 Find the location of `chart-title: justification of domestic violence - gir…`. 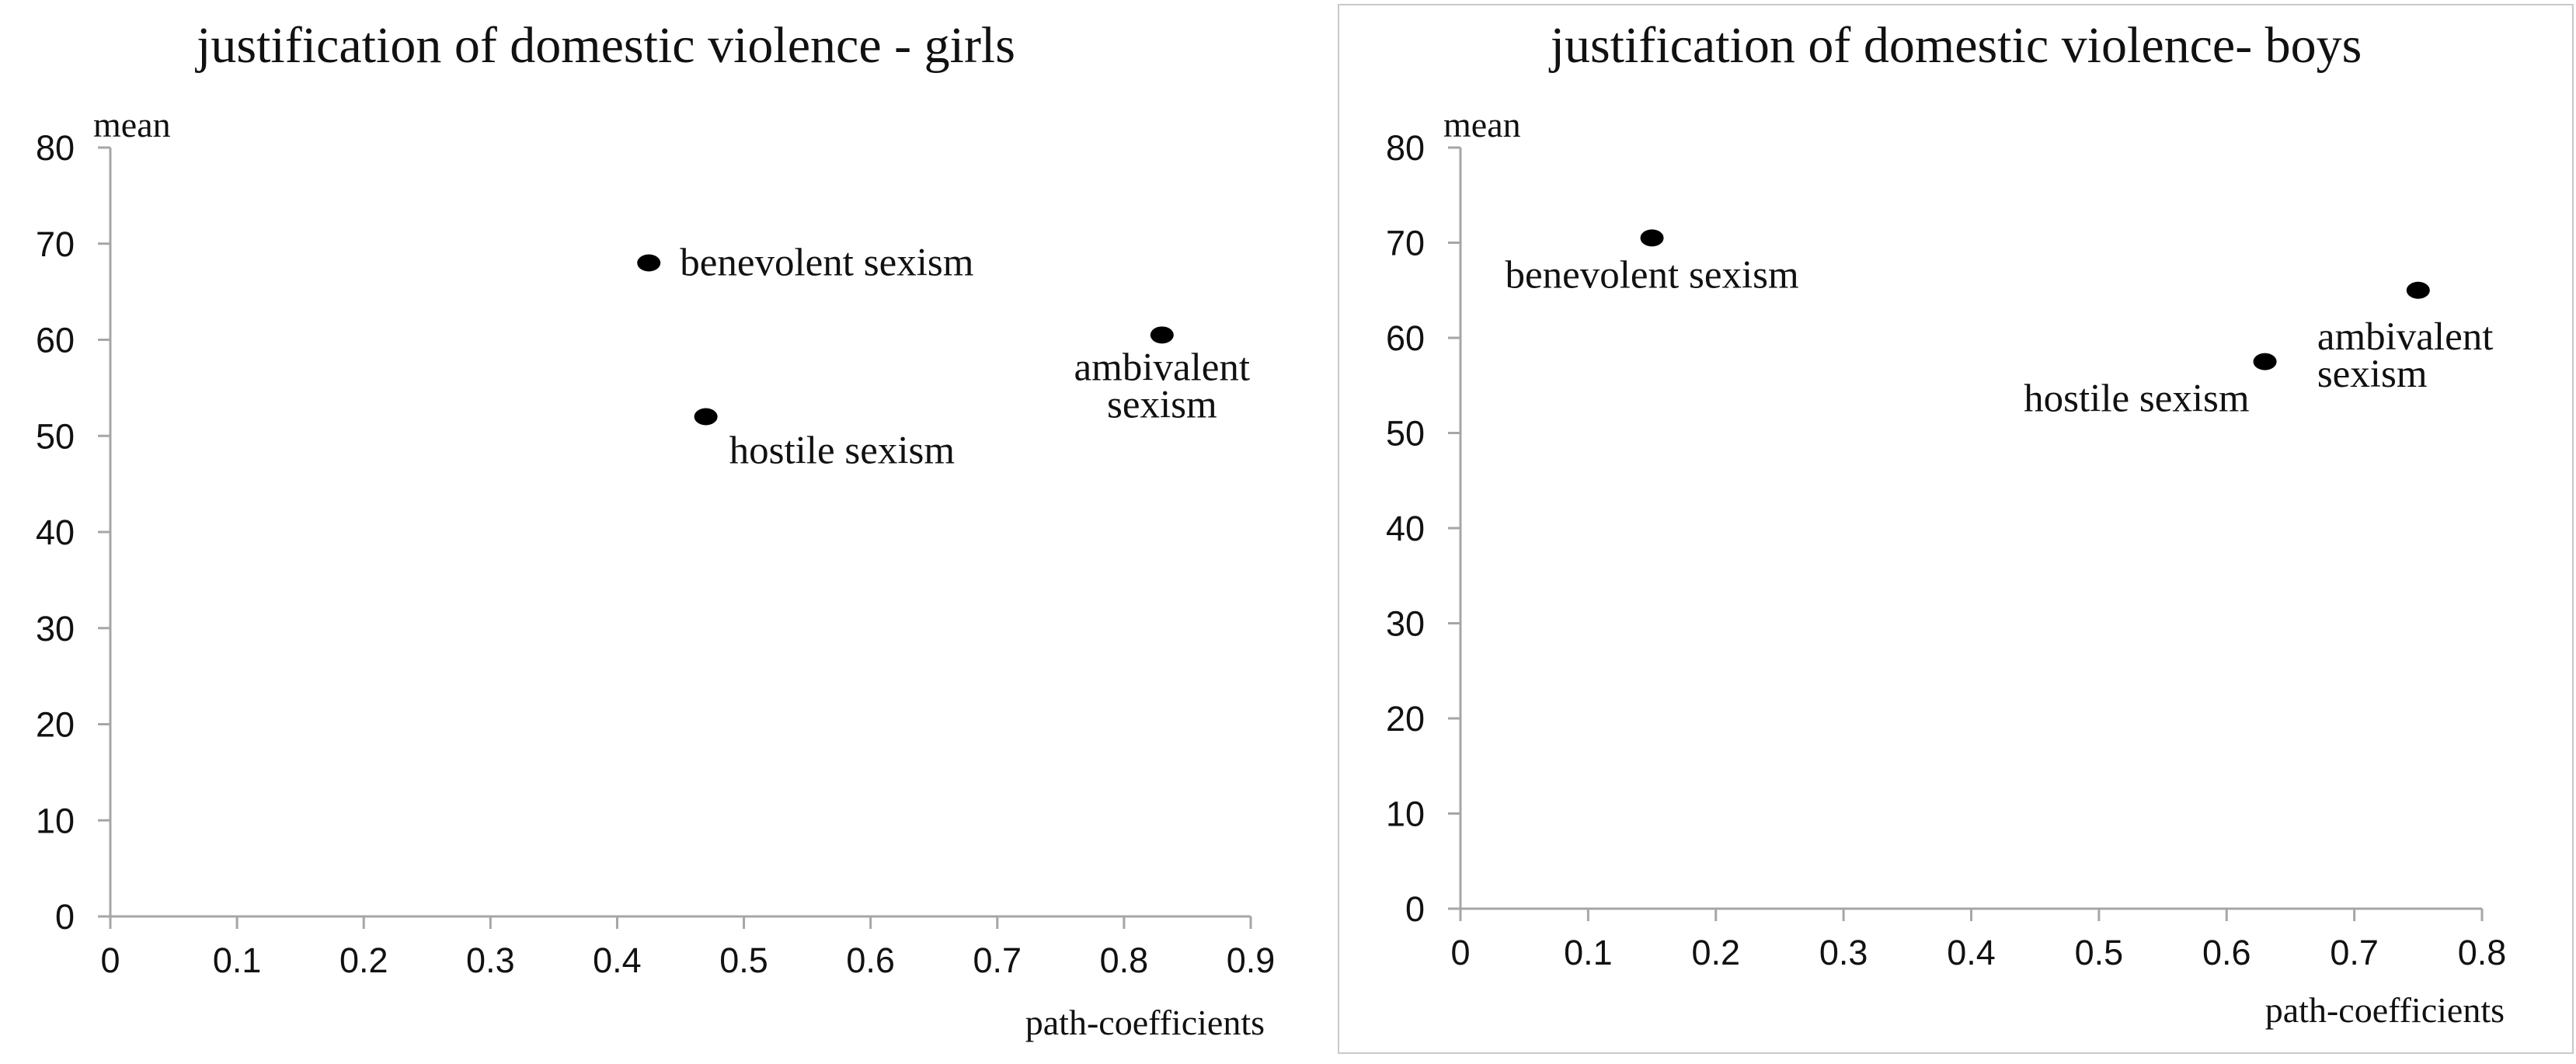

chart-title: justification of domestic violence - gir… is located at coordinates (605, 46).